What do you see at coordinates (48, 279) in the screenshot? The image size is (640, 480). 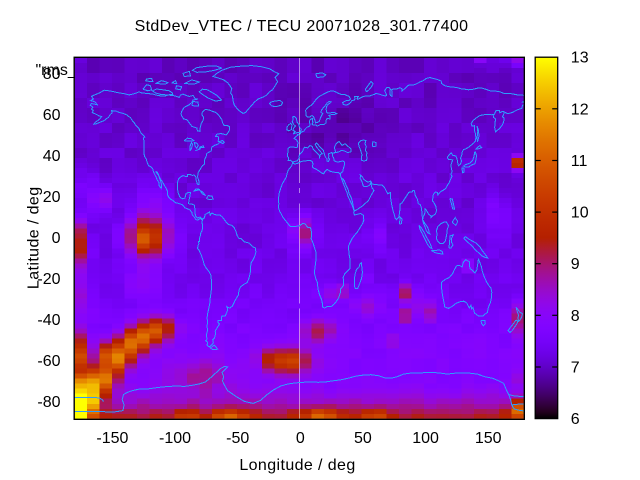 I see `svg-text: -20` at bounding box center [48, 279].